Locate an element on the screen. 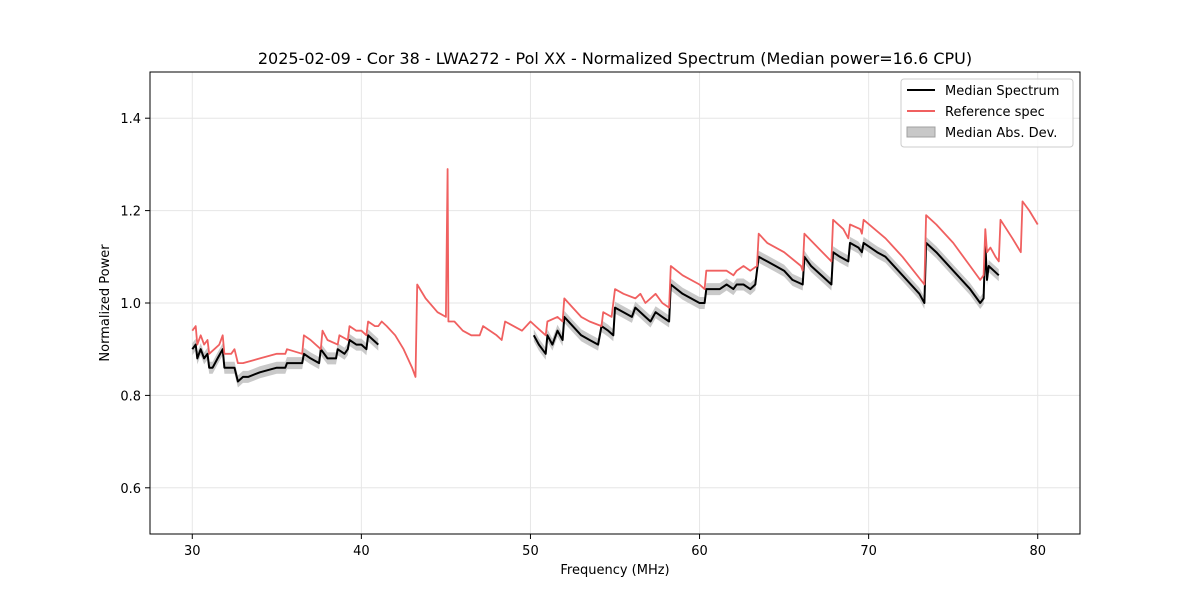 The image size is (1200, 600). legend-mad-label: Median Abs. Dev. is located at coordinates (1001, 133).